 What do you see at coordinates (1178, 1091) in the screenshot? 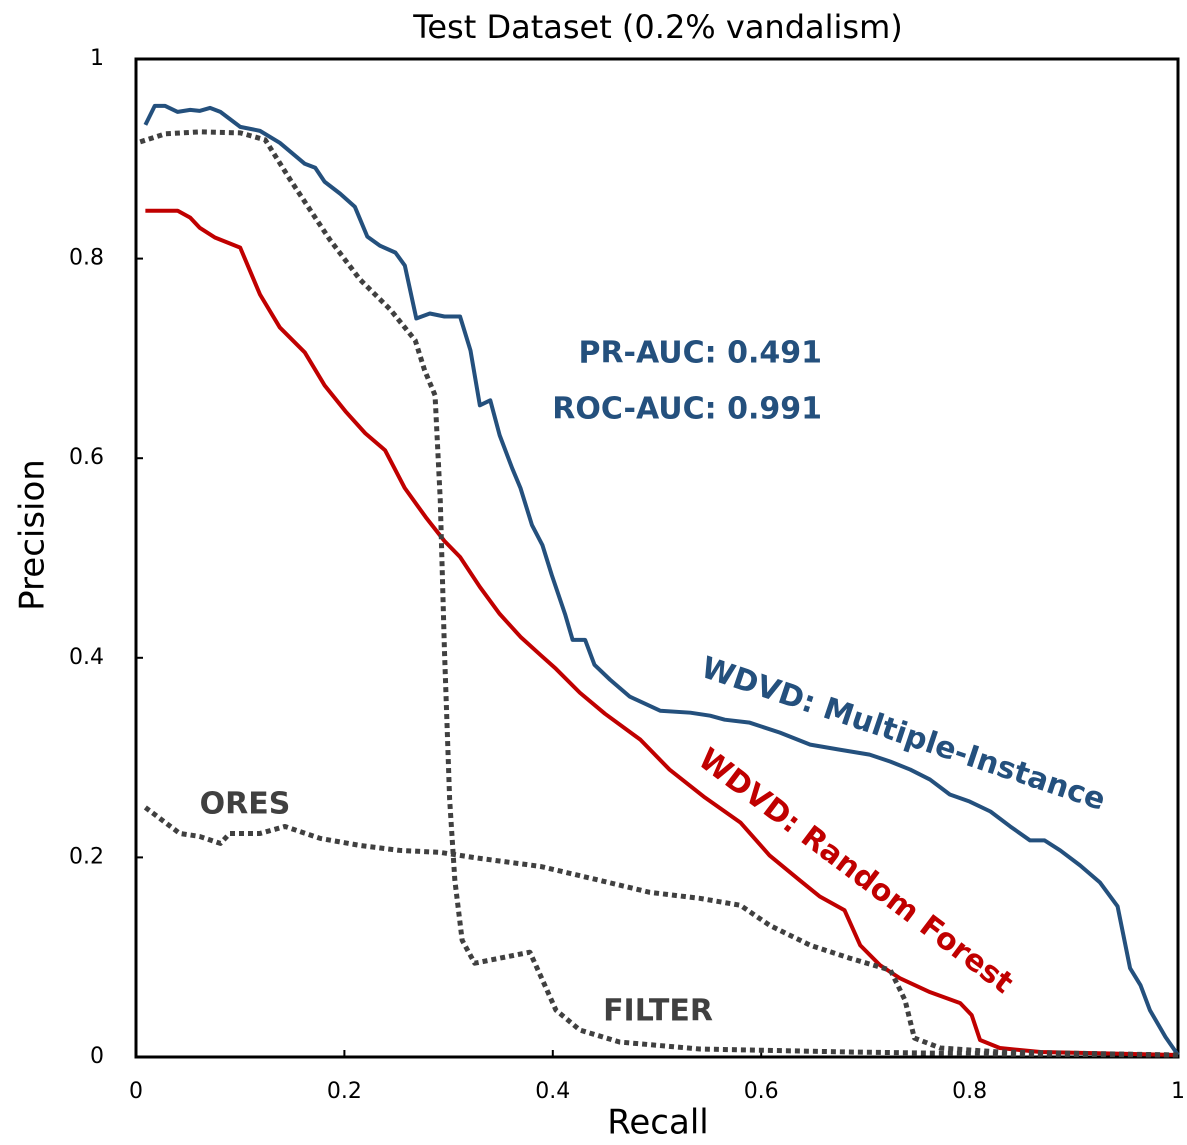
I see `x-tick-label: 1` at bounding box center [1178, 1091].